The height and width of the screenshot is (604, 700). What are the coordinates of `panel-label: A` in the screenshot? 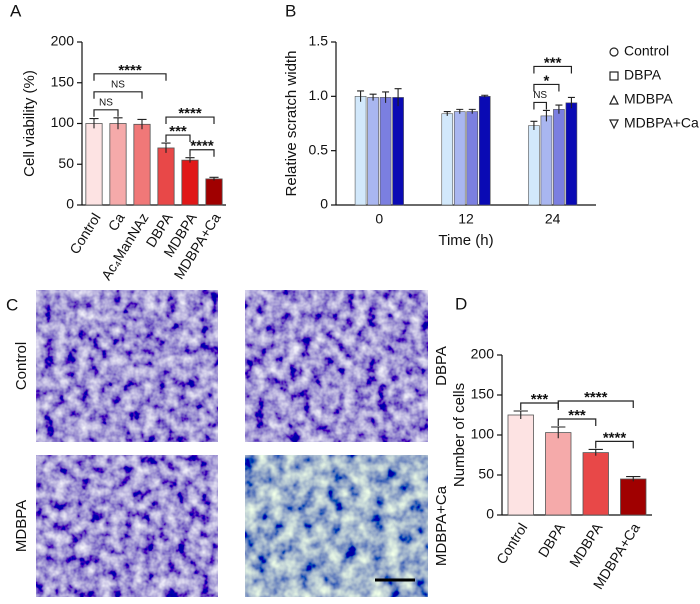 It's located at (16, 10).